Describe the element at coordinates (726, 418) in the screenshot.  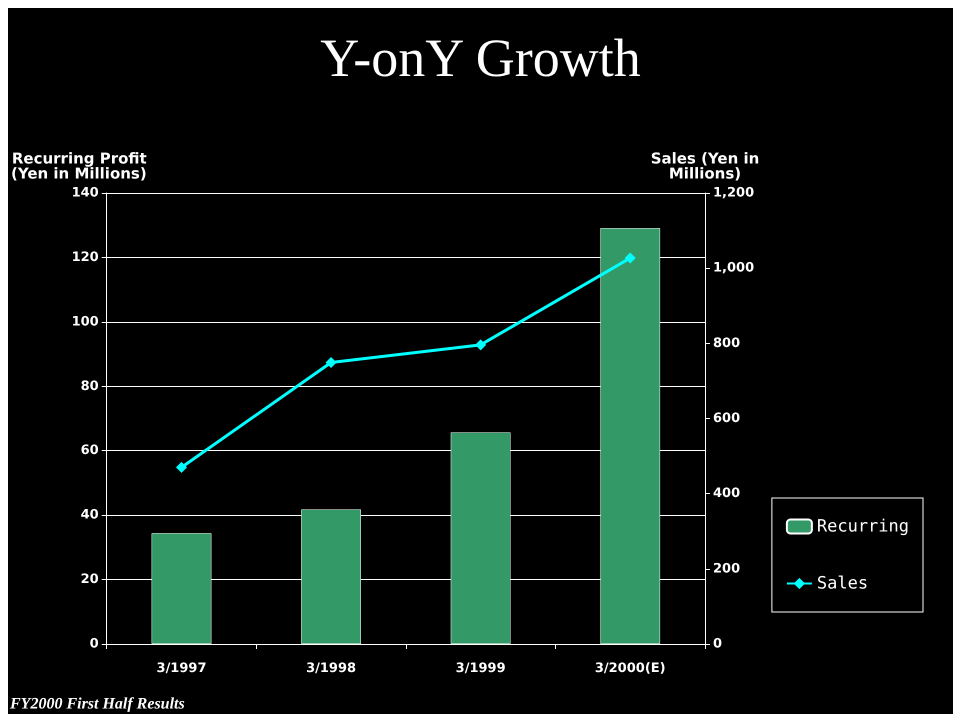
I see `y2-tick-label: 600` at that location.